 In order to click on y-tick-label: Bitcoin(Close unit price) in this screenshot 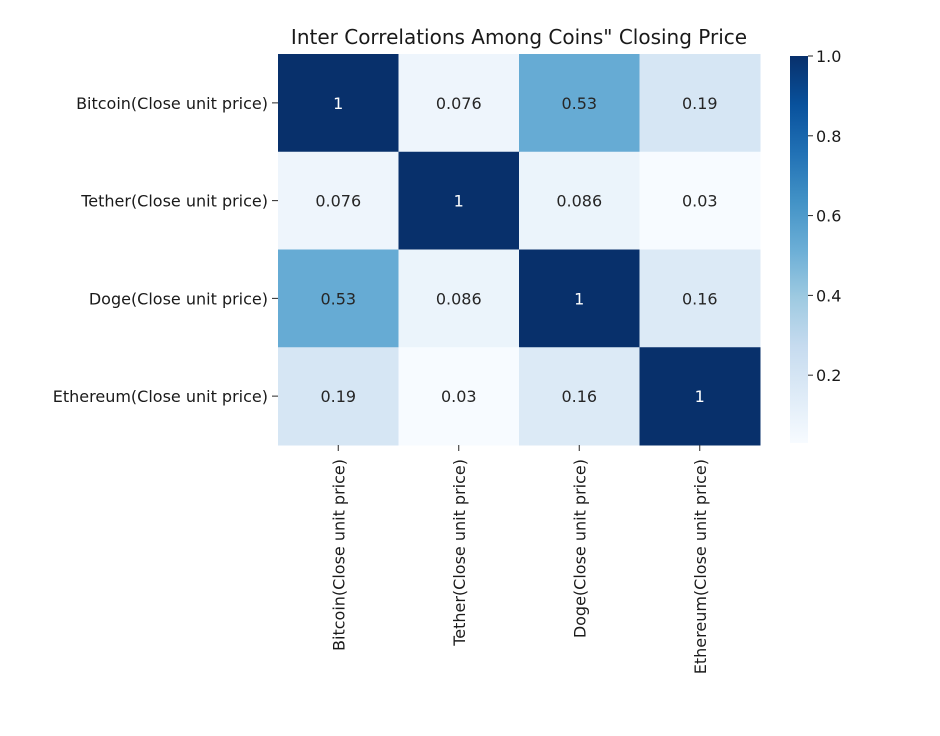, I will do `click(172, 103)`.